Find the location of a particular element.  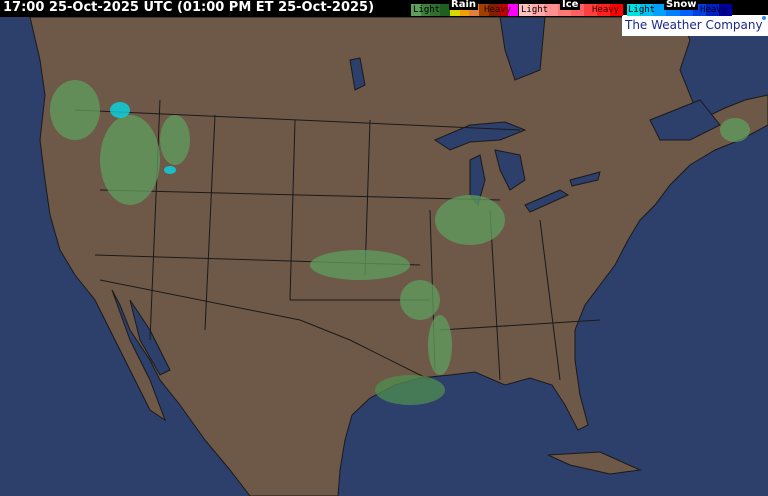

lake-ontario is located at coordinates (585, 179).